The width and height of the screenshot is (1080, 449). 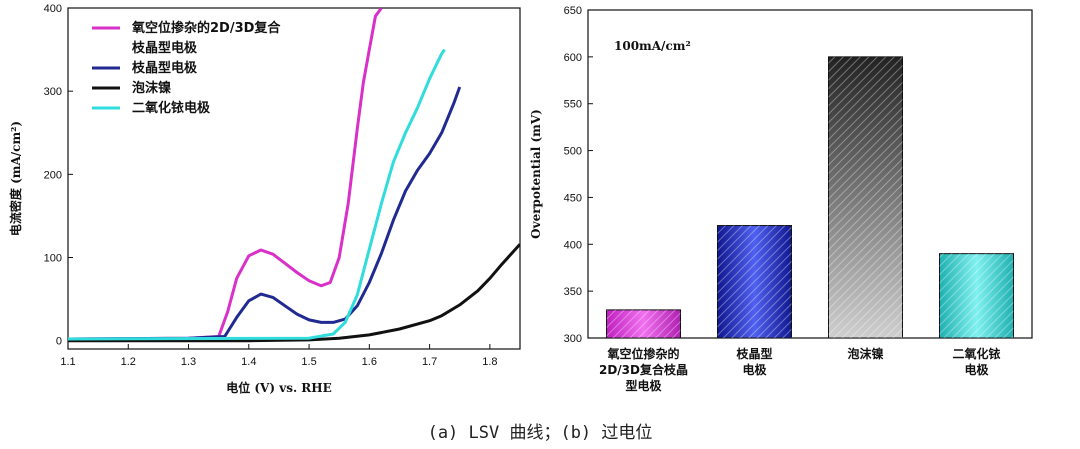 I want to click on lsv-x-tick-label: 1.4, so click(x=248, y=362).